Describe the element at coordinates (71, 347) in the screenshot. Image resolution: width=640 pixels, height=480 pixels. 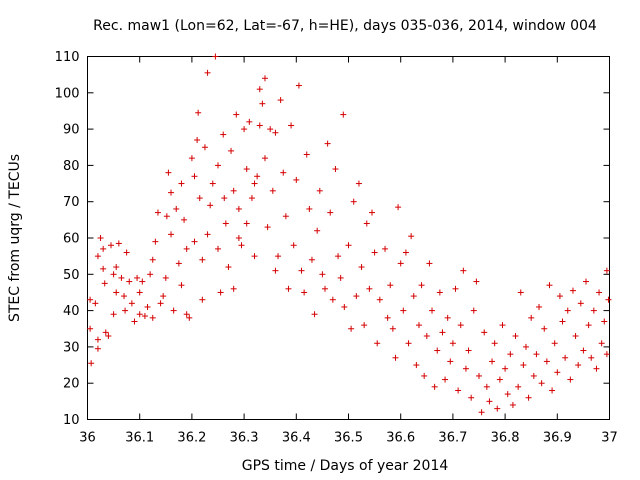
I see `y-tick-label: 30` at that location.